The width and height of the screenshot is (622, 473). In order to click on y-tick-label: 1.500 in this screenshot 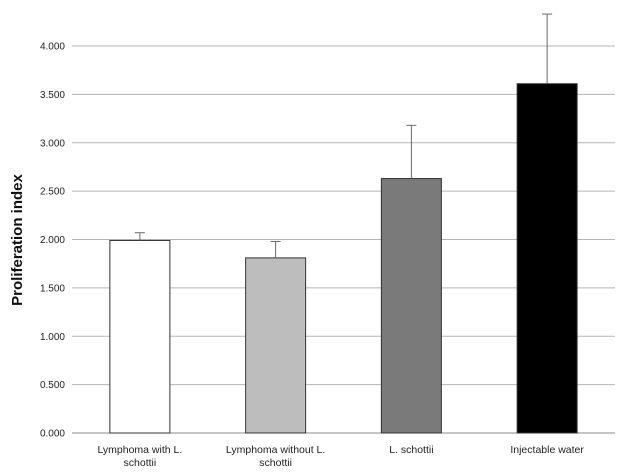, I will do `click(52, 288)`.